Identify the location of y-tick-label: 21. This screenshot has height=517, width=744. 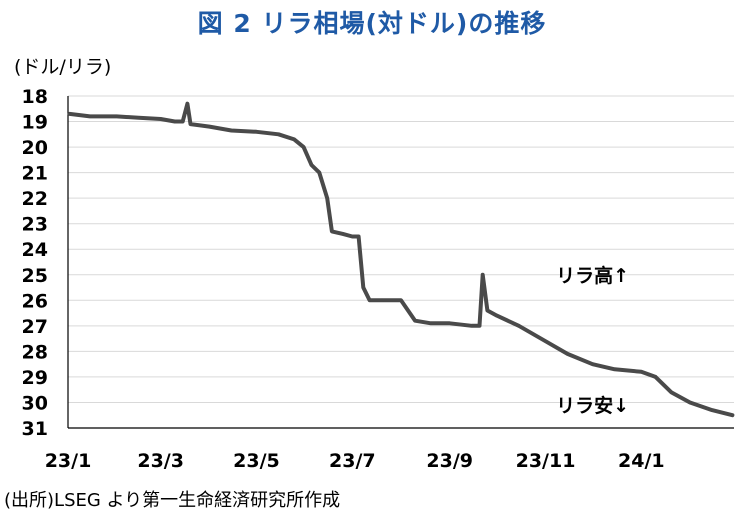
(35, 174).